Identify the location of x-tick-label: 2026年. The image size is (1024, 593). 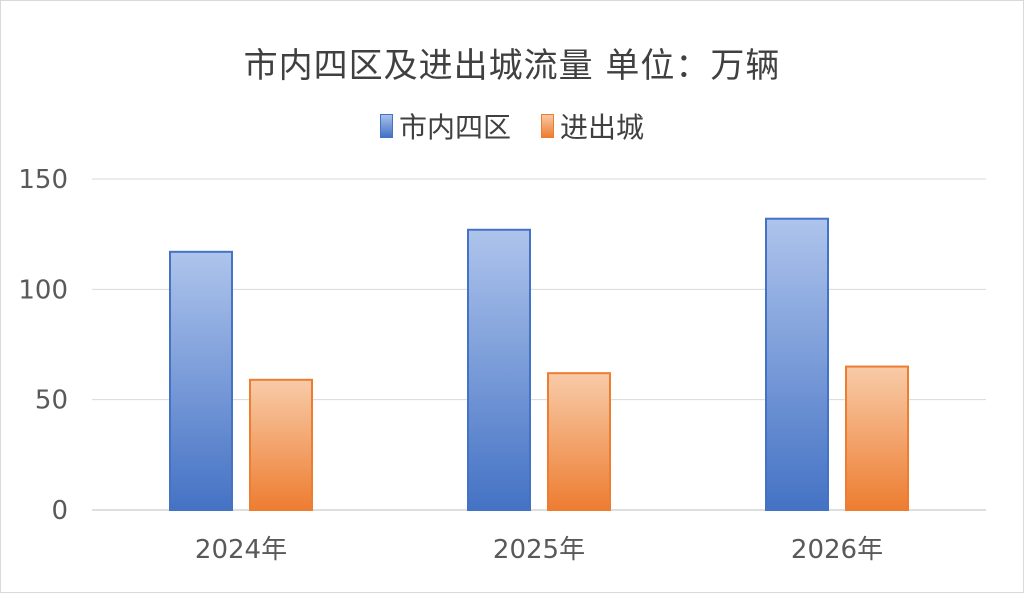
(837, 550).